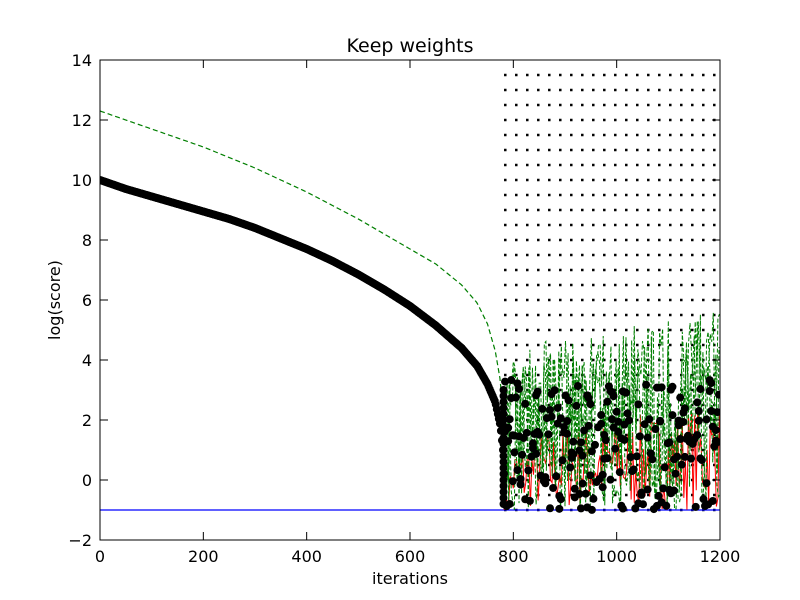  I want to click on x-tick-label-1: 200, so click(203, 556).